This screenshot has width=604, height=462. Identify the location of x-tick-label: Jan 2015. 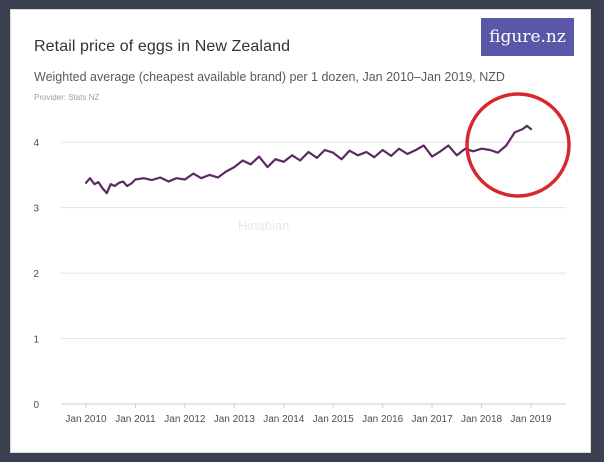
(334, 419).